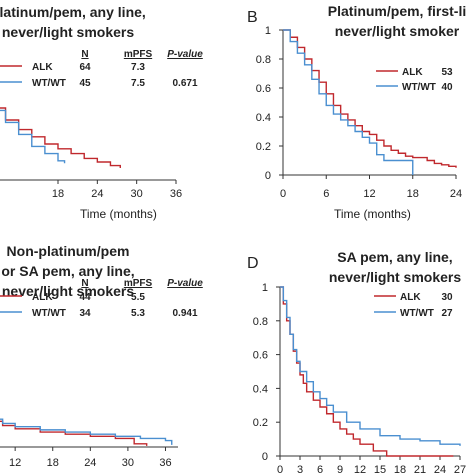 This screenshot has height=474, width=474. I want to click on legend-n: 53, so click(447, 72).